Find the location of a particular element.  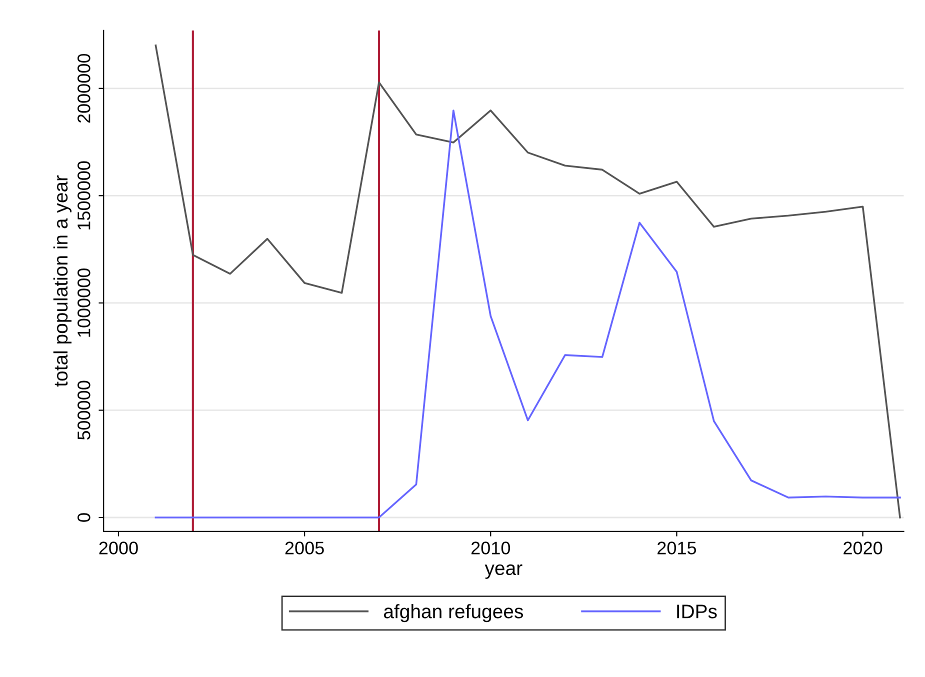

legend-label: IDPs is located at coordinates (697, 611).